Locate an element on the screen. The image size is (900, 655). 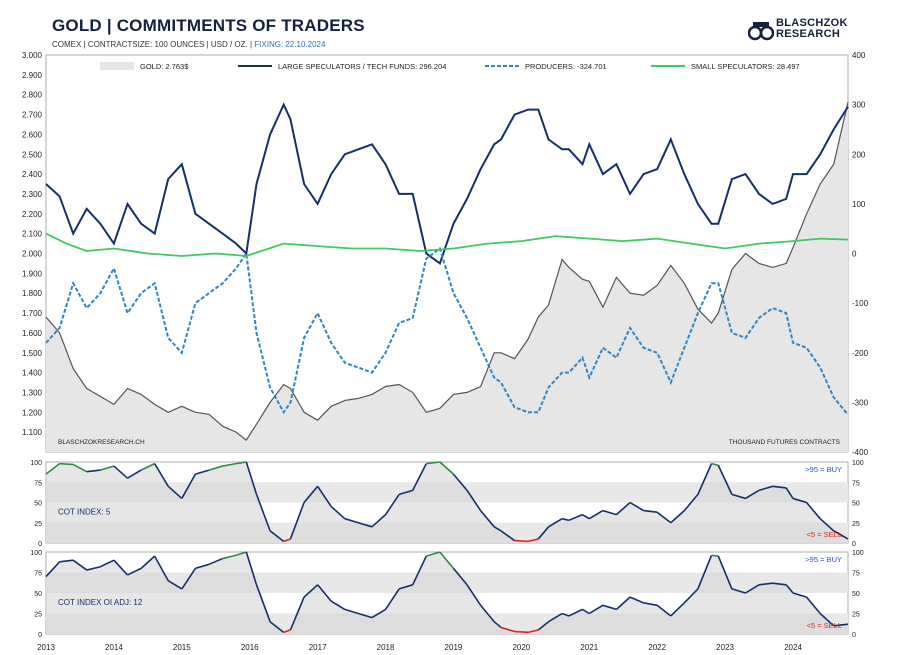
cot-index-oi-adj-right-tick: 100 is located at coordinates (858, 553).